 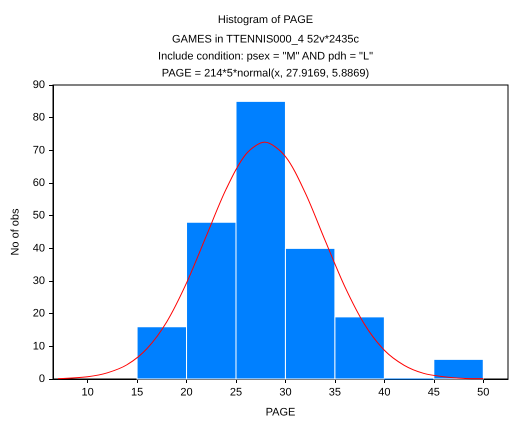 I want to click on y-tick-label: 90, so click(x=38, y=85).